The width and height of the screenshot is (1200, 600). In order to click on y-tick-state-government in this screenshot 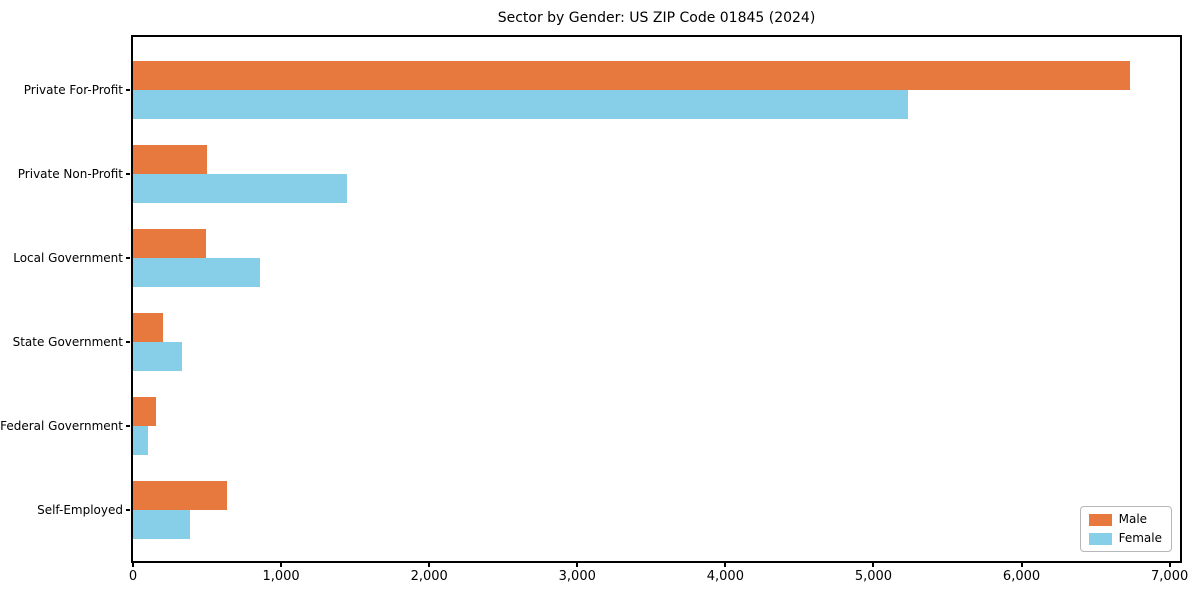, I will do `click(128, 342)`.